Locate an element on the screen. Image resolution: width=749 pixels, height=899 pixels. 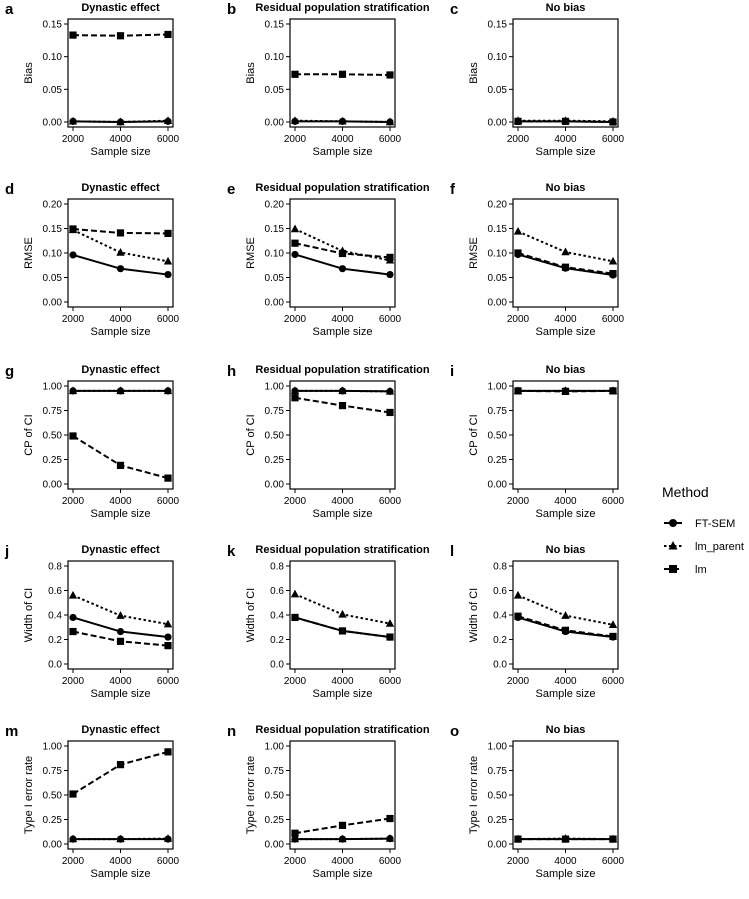
y-tick-label-b-3: 0.15 is located at coordinates (275, 25).